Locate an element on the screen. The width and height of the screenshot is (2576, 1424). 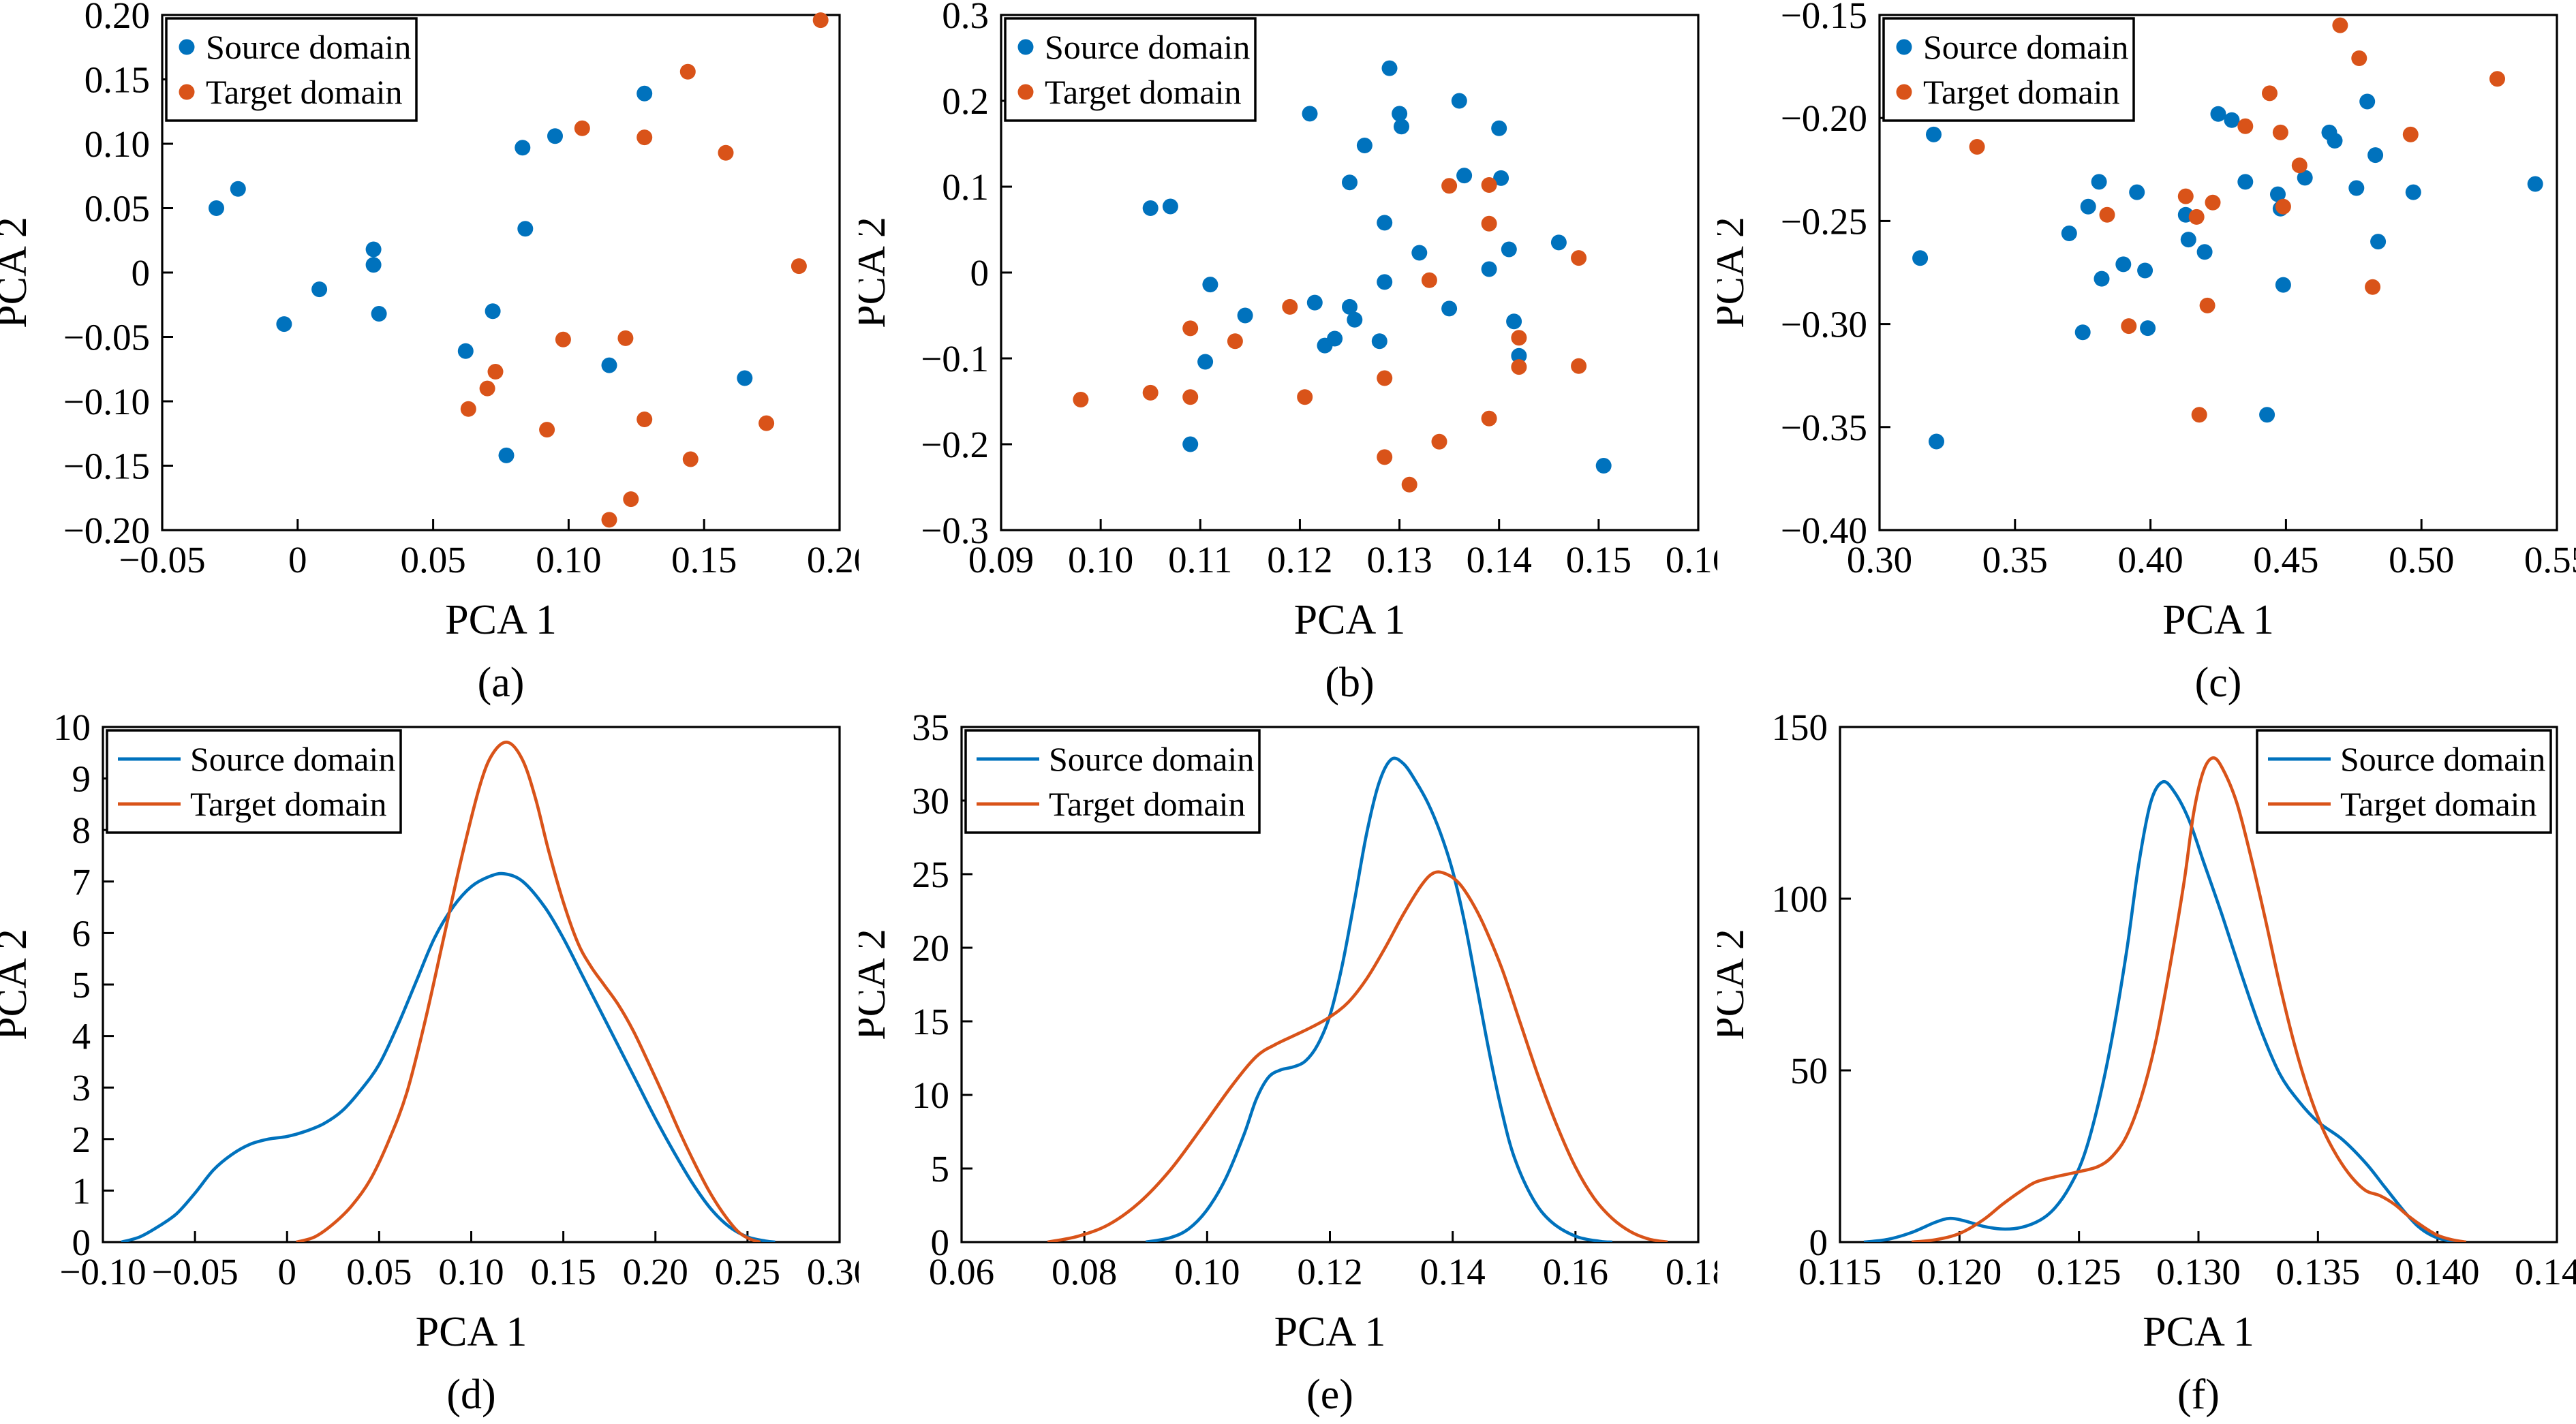
y-tick-label: −0.10 is located at coordinates (107, 401).